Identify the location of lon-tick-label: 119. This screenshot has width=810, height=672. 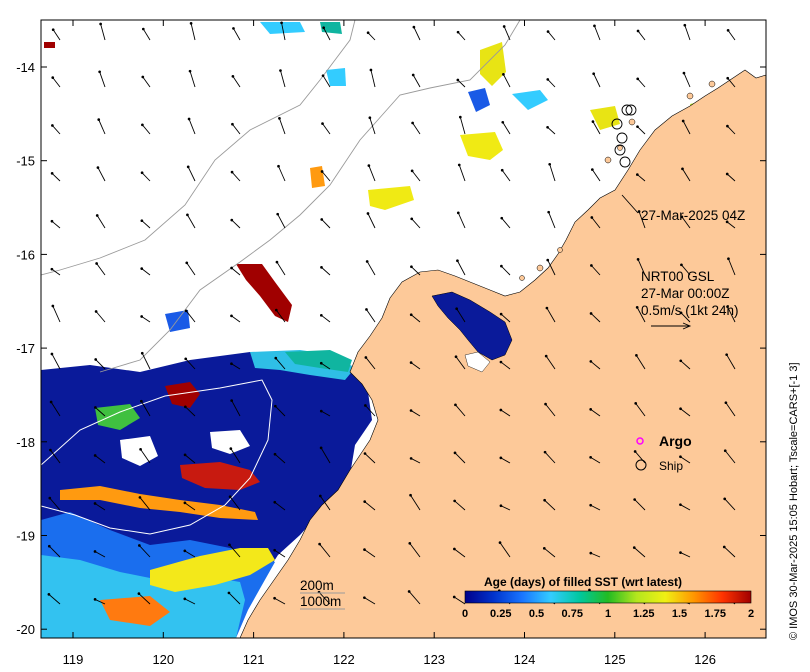
(73, 659).